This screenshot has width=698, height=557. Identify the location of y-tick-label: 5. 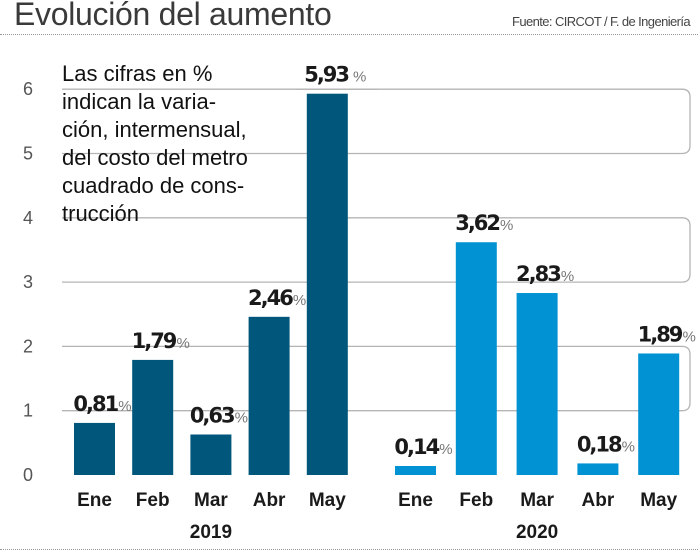
(28, 154).